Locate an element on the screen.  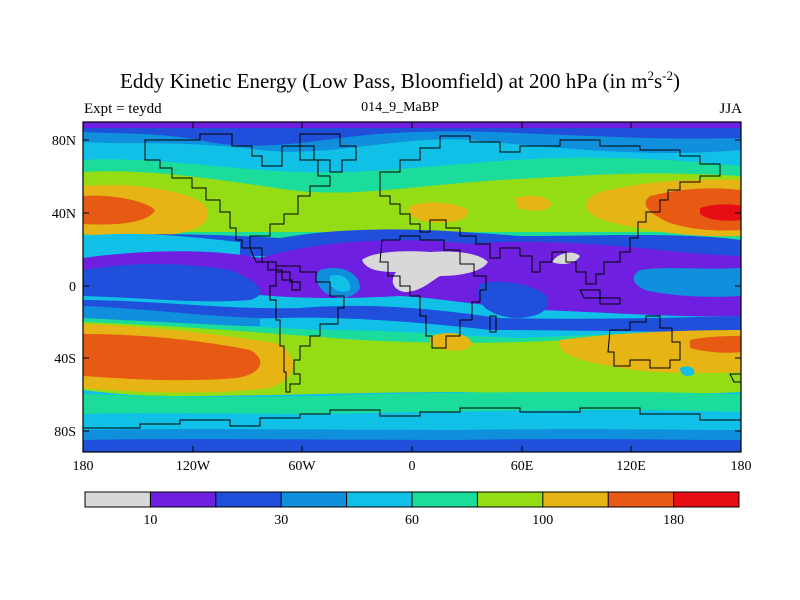
y-tick-label: 40S is located at coordinates (65, 359).